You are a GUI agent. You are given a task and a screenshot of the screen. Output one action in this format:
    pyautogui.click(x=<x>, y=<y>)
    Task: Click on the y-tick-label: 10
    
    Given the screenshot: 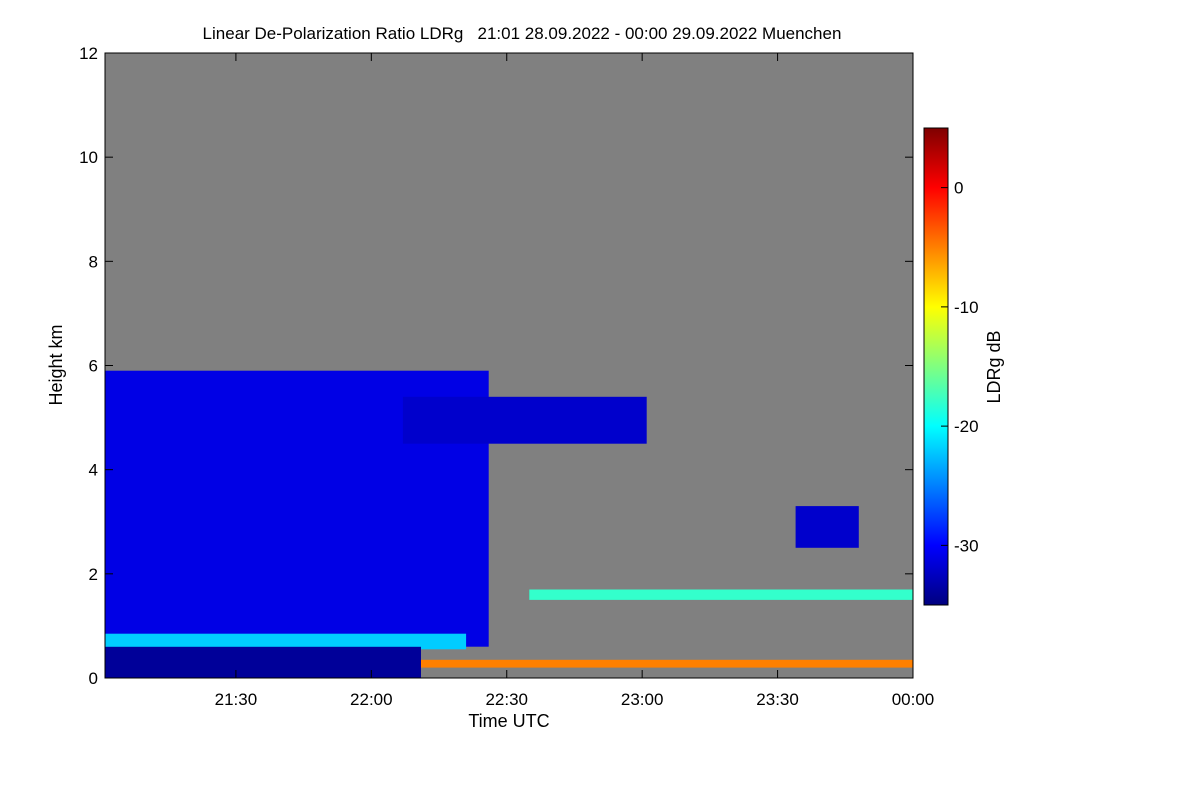 What is the action you would take?
    pyautogui.click(x=88, y=157)
    